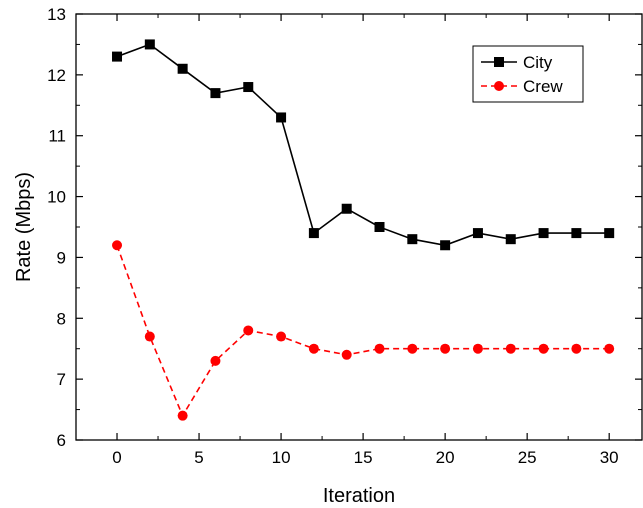 Image resolution: width=643 pixels, height=508 pixels. Describe the element at coordinates (24, 227) in the screenshot. I see `y-axis-title: Rate (Mbps)` at that location.